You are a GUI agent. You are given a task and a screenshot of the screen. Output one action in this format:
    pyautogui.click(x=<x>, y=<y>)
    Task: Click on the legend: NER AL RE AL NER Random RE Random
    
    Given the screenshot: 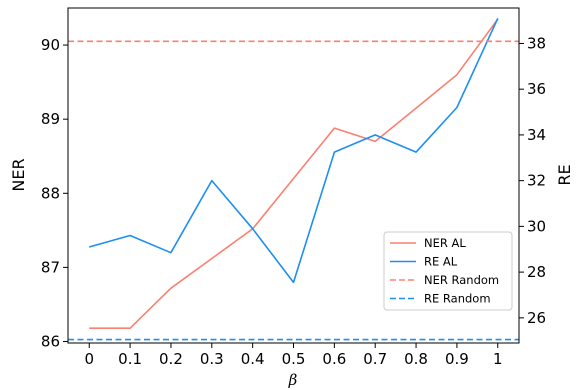 What is the action you would take?
    pyautogui.click(x=448, y=271)
    